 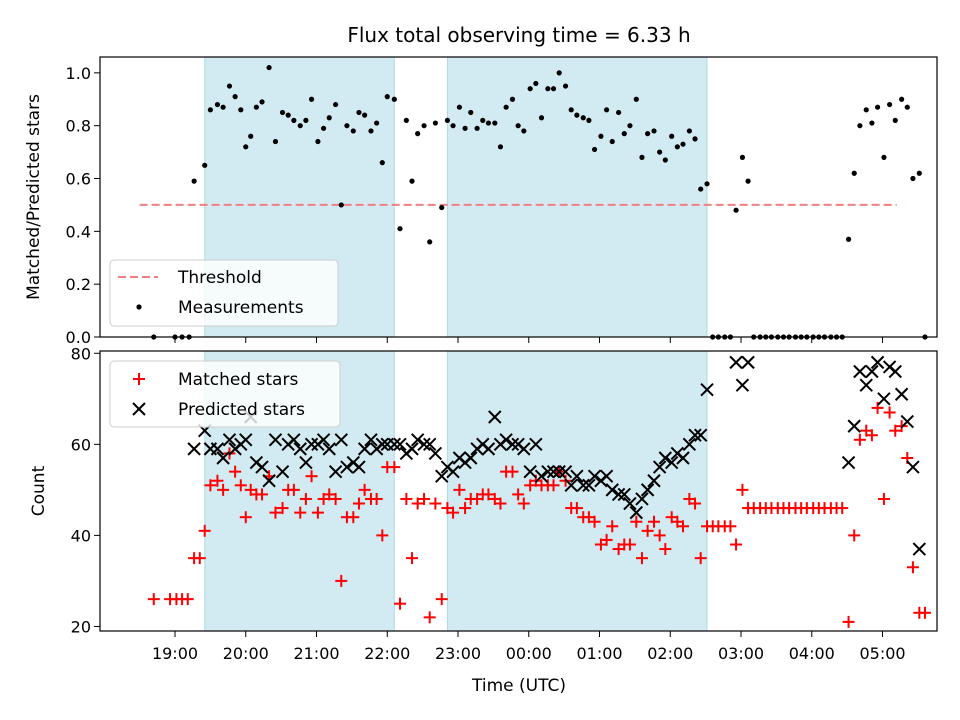 I want to click on x-tick-label: 00:00, so click(x=529, y=653).